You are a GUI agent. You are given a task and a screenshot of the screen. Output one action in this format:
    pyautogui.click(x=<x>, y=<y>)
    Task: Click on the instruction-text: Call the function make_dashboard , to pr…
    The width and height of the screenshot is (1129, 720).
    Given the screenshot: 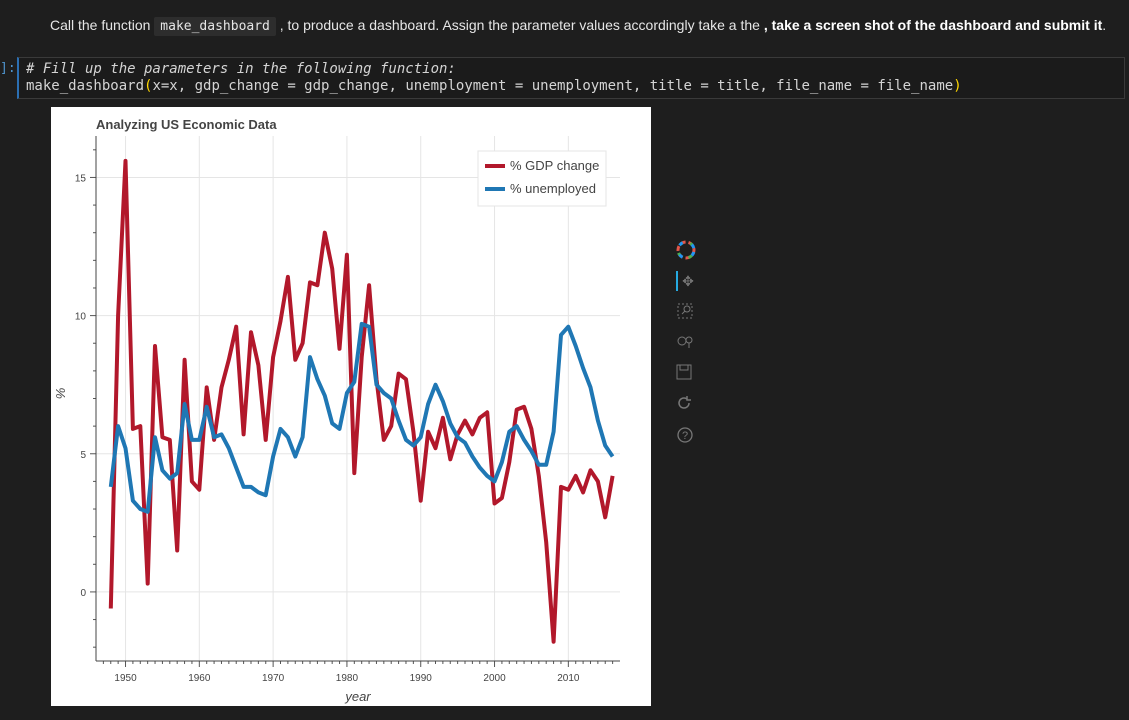 What is the action you would take?
    pyautogui.click(x=587, y=26)
    